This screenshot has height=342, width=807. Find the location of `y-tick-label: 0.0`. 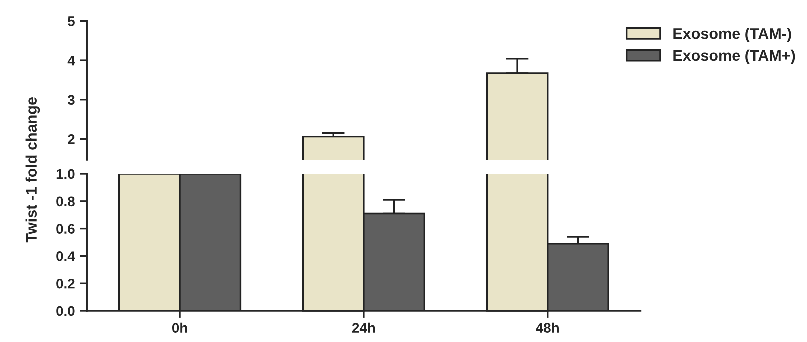

y-tick-label: 0.0 is located at coordinates (65, 311).